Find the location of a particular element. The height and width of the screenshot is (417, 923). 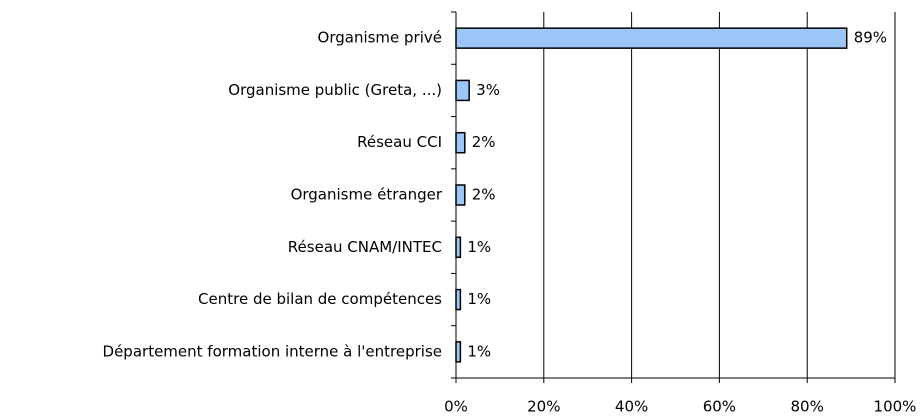

x-tick-label: 0% is located at coordinates (456, 407).